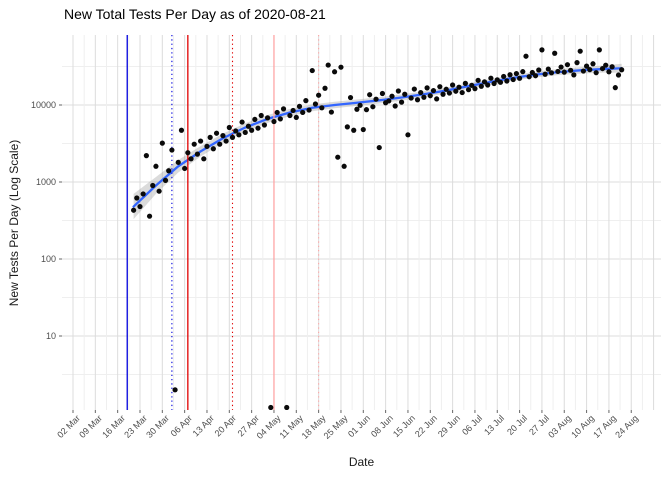  I want to click on y-tick-label: 10000, so click(43, 105).